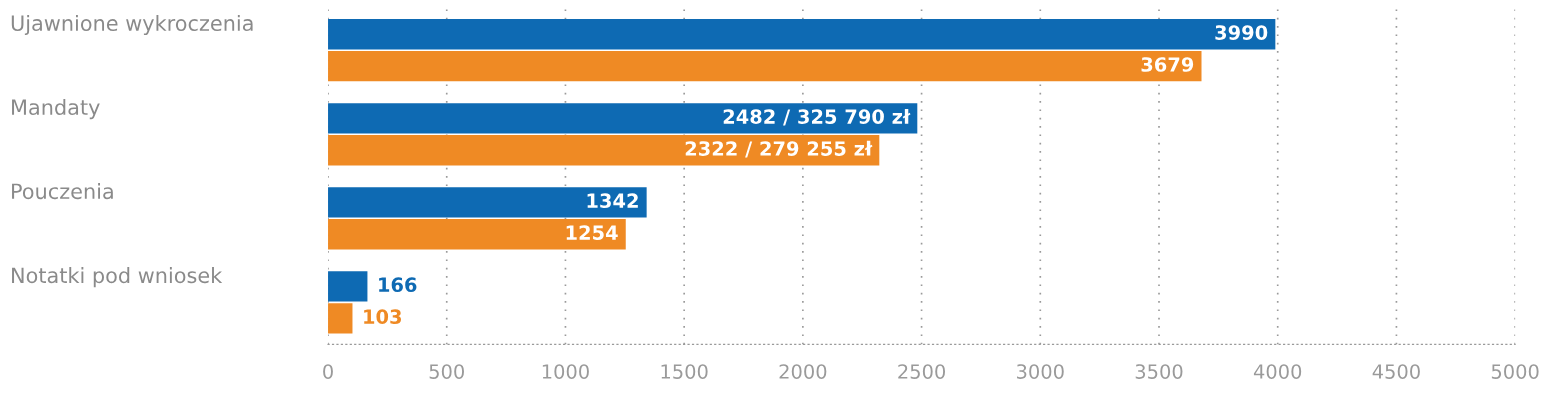  What do you see at coordinates (1396, 371) in the screenshot?
I see `x-tick-label: 4500` at bounding box center [1396, 371].